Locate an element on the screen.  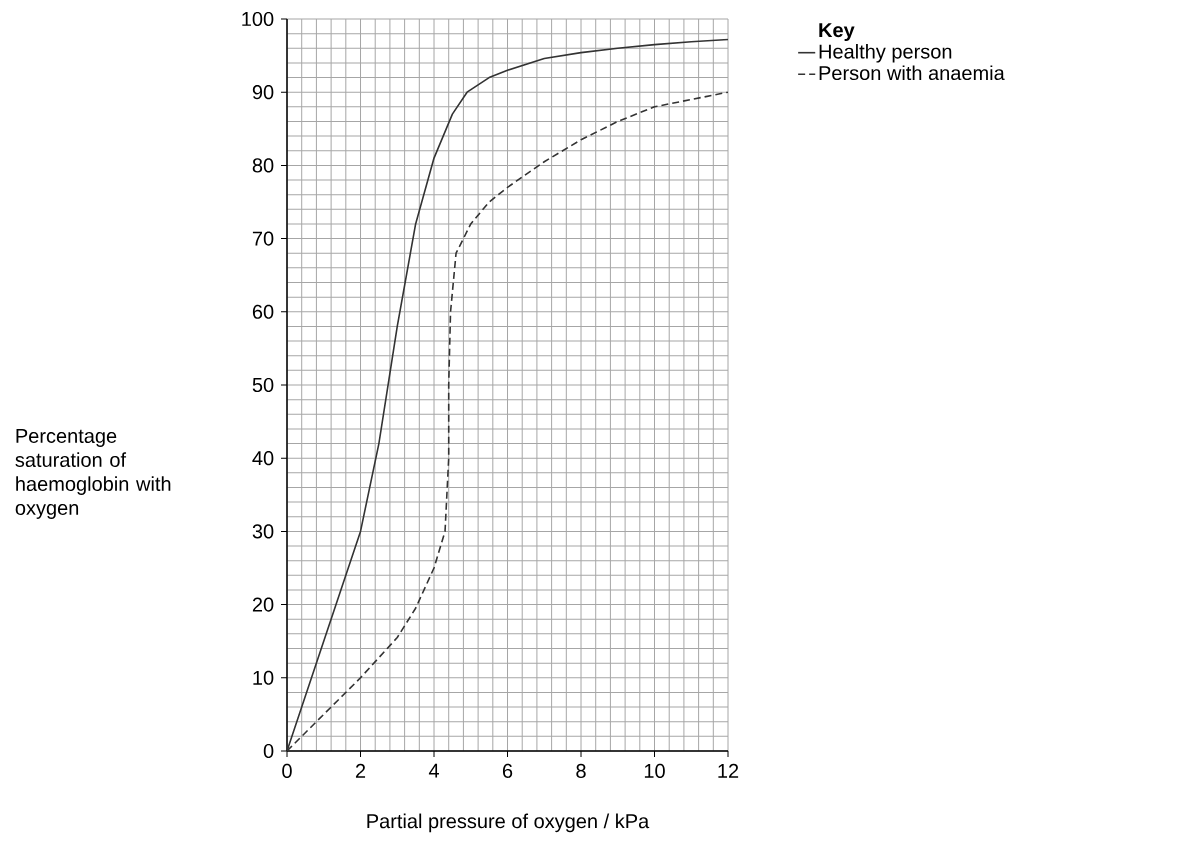
y-tick-label: 0 is located at coordinates (268, 751).